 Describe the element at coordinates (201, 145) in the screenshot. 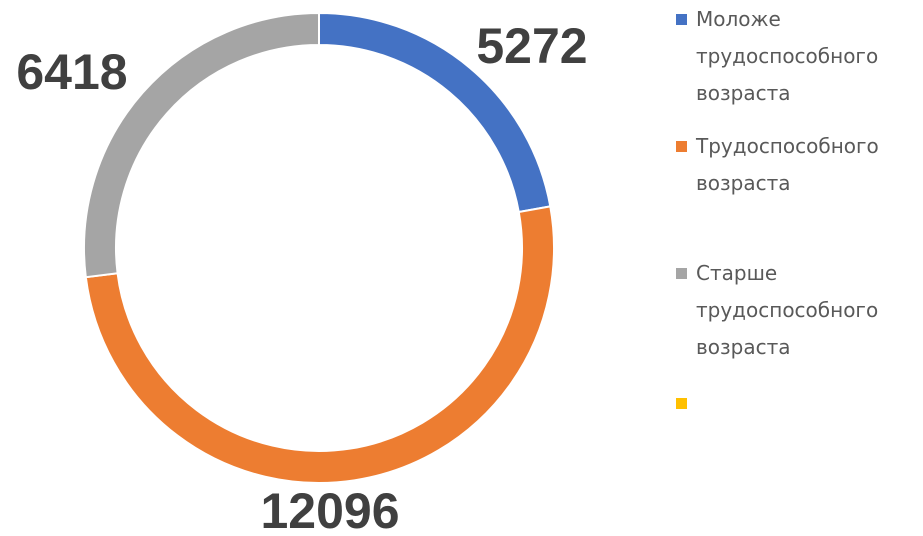

I see `donut-segment` at that location.